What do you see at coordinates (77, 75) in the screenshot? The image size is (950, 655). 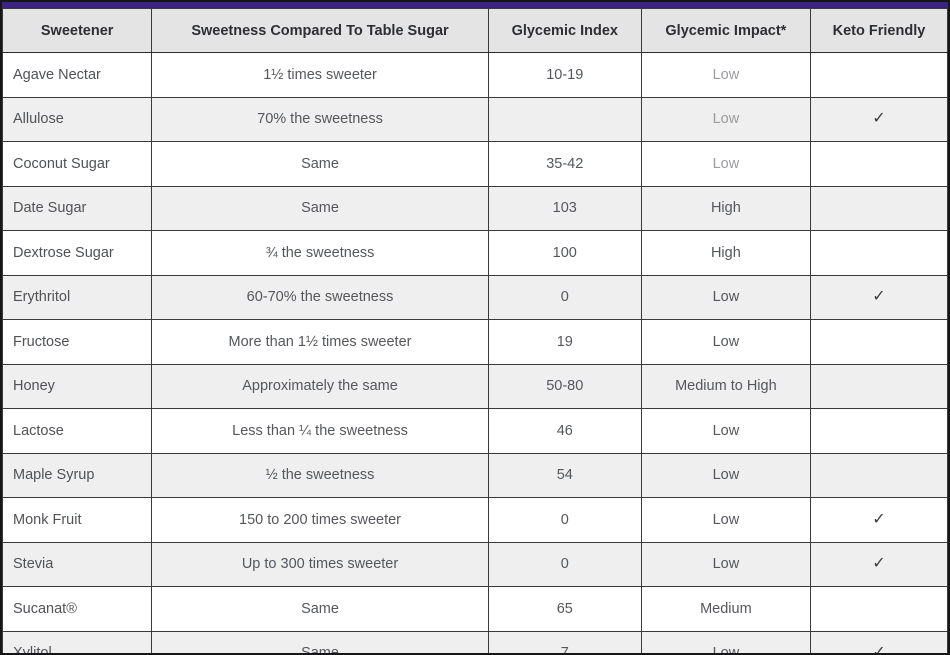 I see `sweetener-cell: Agave Nectar` at bounding box center [77, 75].